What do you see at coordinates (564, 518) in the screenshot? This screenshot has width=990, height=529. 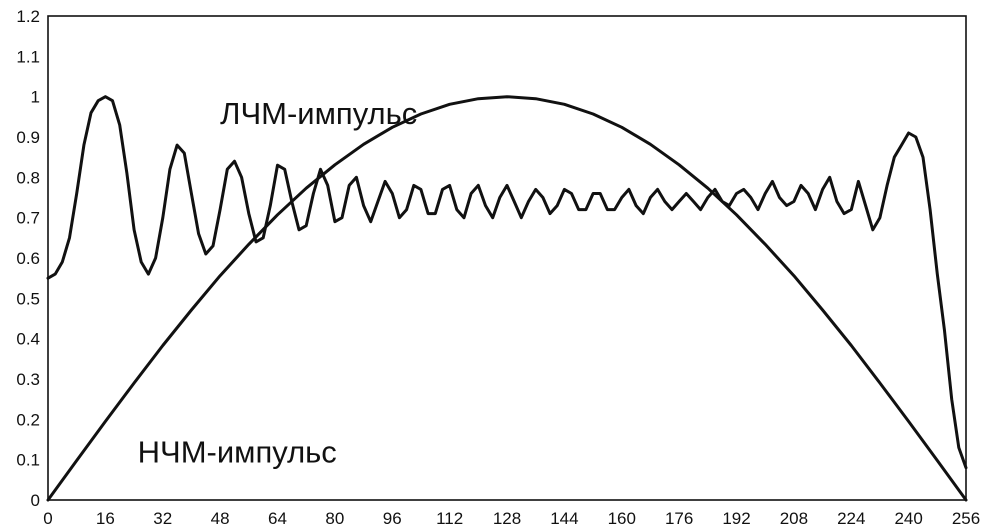 I see `x-tick-label: 144` at bounding box center [564, 518].